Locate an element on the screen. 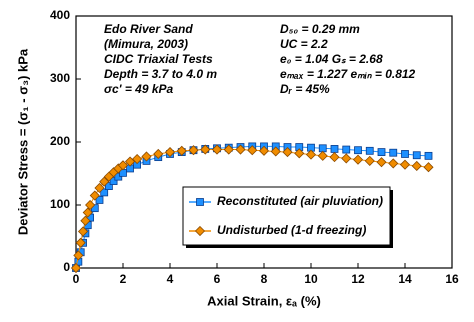 The image size is (474, 322). y-tick-label: 0 is located at coordinates (66, 267).